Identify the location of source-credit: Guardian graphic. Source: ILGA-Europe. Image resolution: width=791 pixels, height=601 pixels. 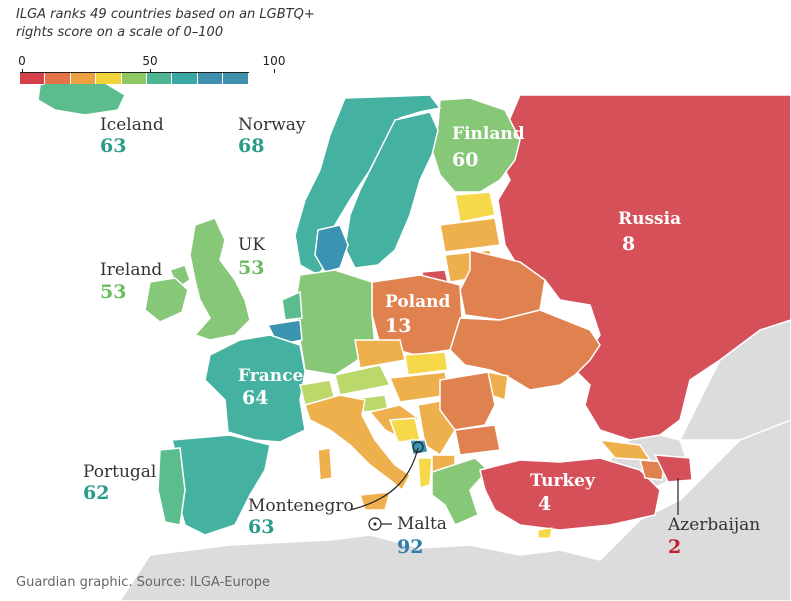
(143, 582).